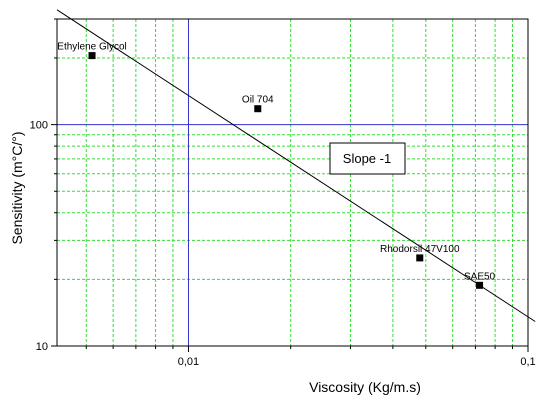  What do you see at coordinates (188, 362) in the screenshot?
I see `x-tick-label: 0,01` at bounding box center [188, 362].